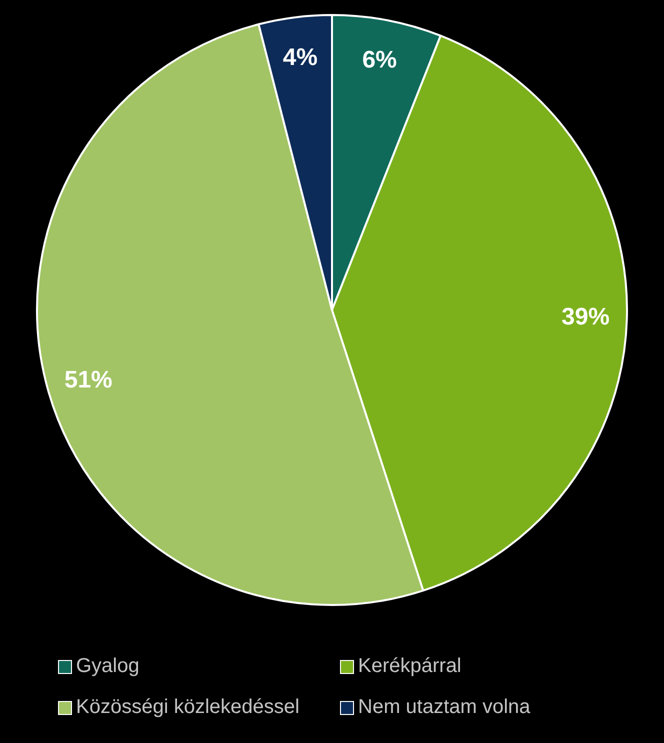 This screenshot has height=743, width=664. I want to click on legend-label: Közösségi közlekedéssel, so click(188, 707).